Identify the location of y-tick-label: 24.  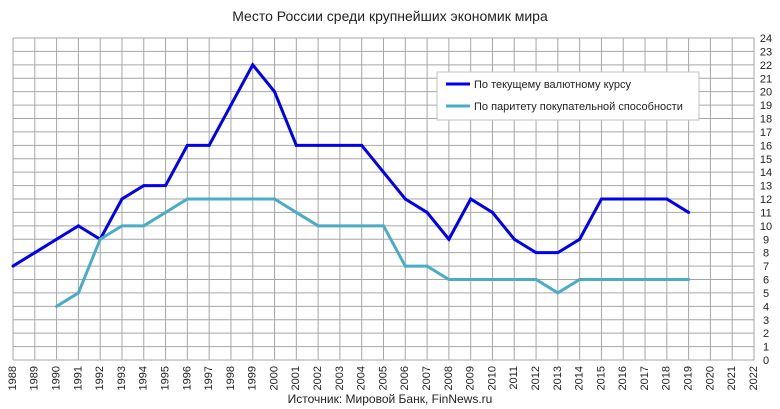
(766, 39).